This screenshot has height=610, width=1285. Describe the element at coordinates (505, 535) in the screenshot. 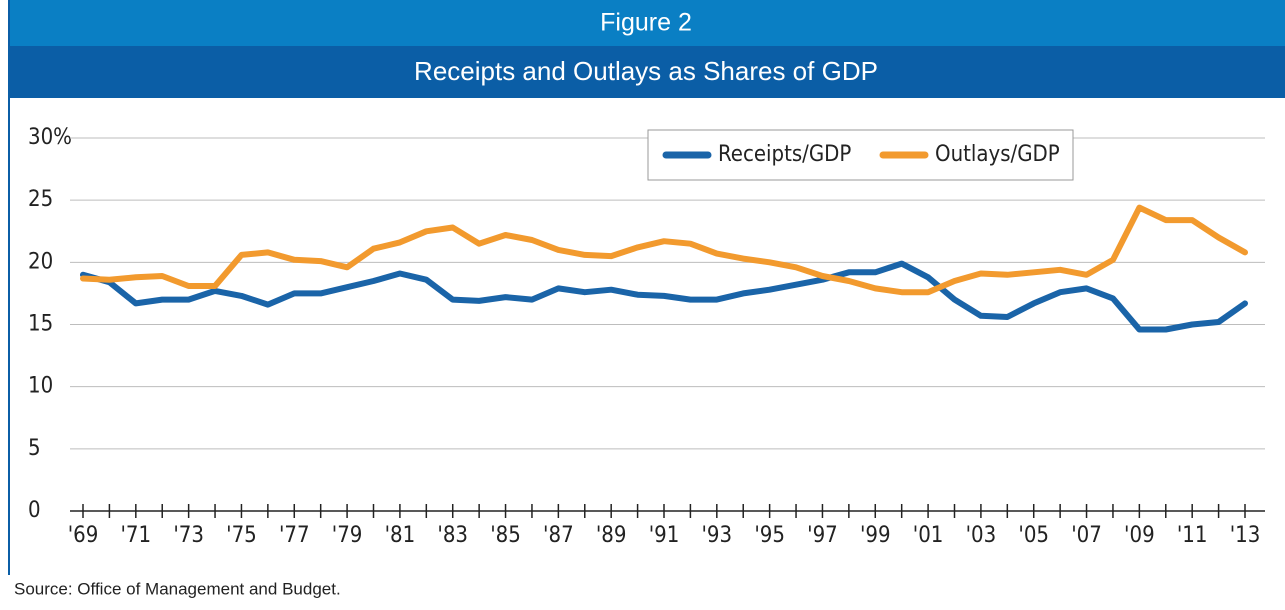

I see `x-tick-label: '85` at that location.